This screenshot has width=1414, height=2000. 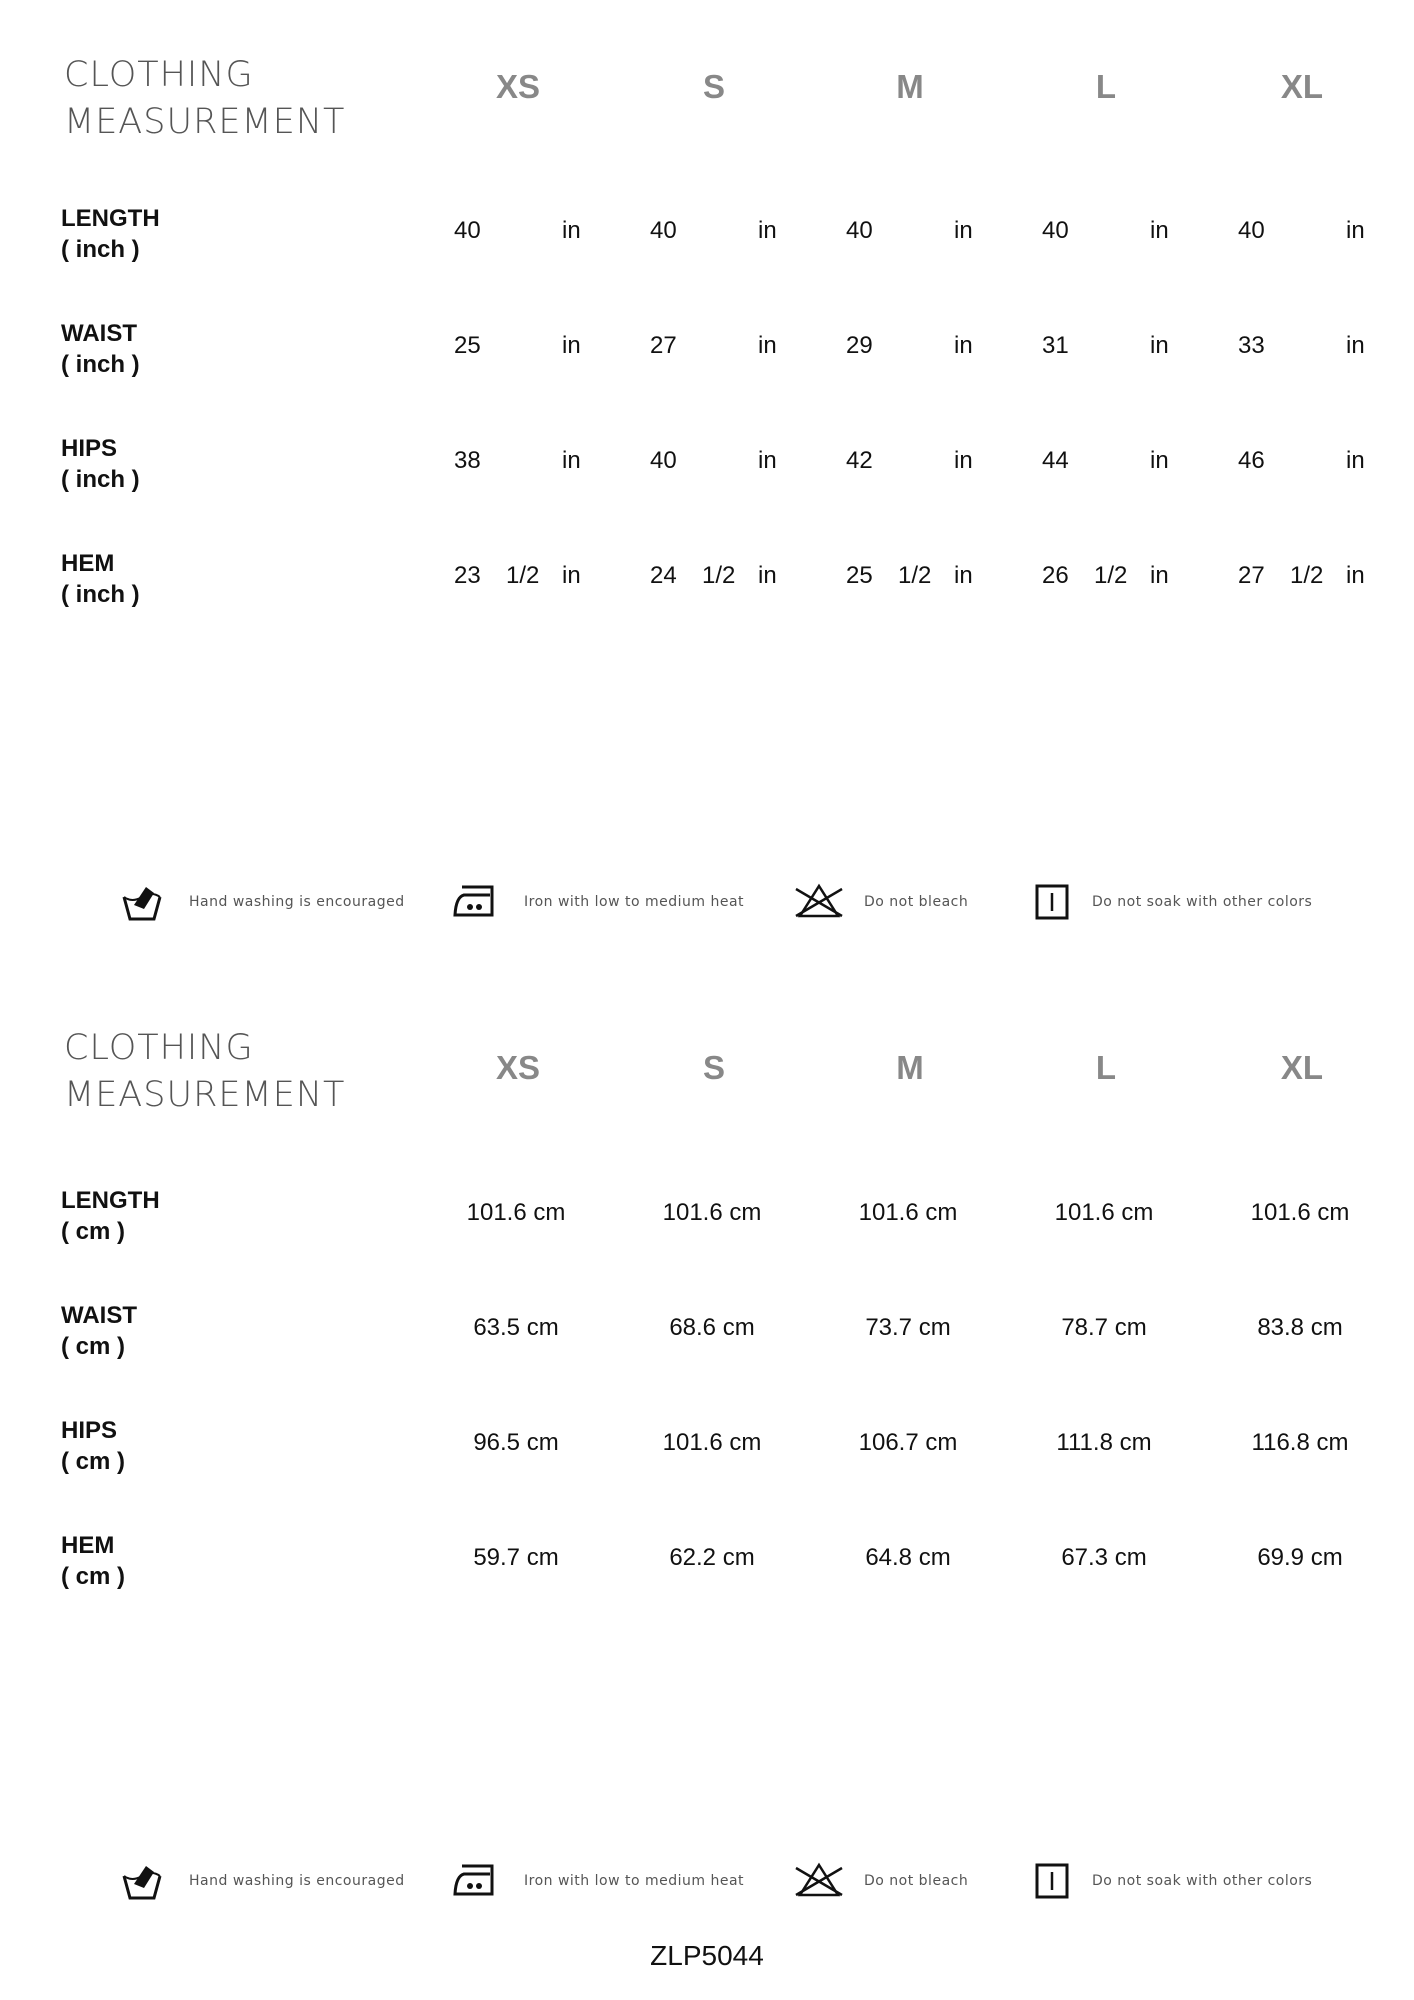 What do you see at coordinates (1300, 1327) in the screenshot?
I see `value-cm: 83.8 cm` at bounding box center [1300, 1327].